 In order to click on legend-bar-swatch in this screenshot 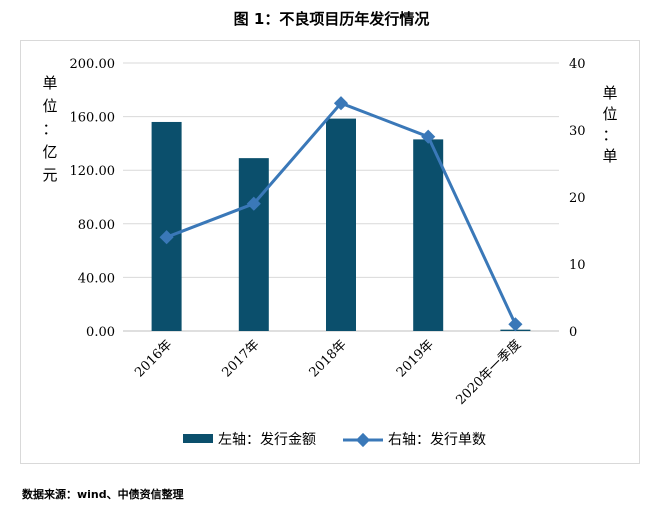, I will do `click(198, 438)`.